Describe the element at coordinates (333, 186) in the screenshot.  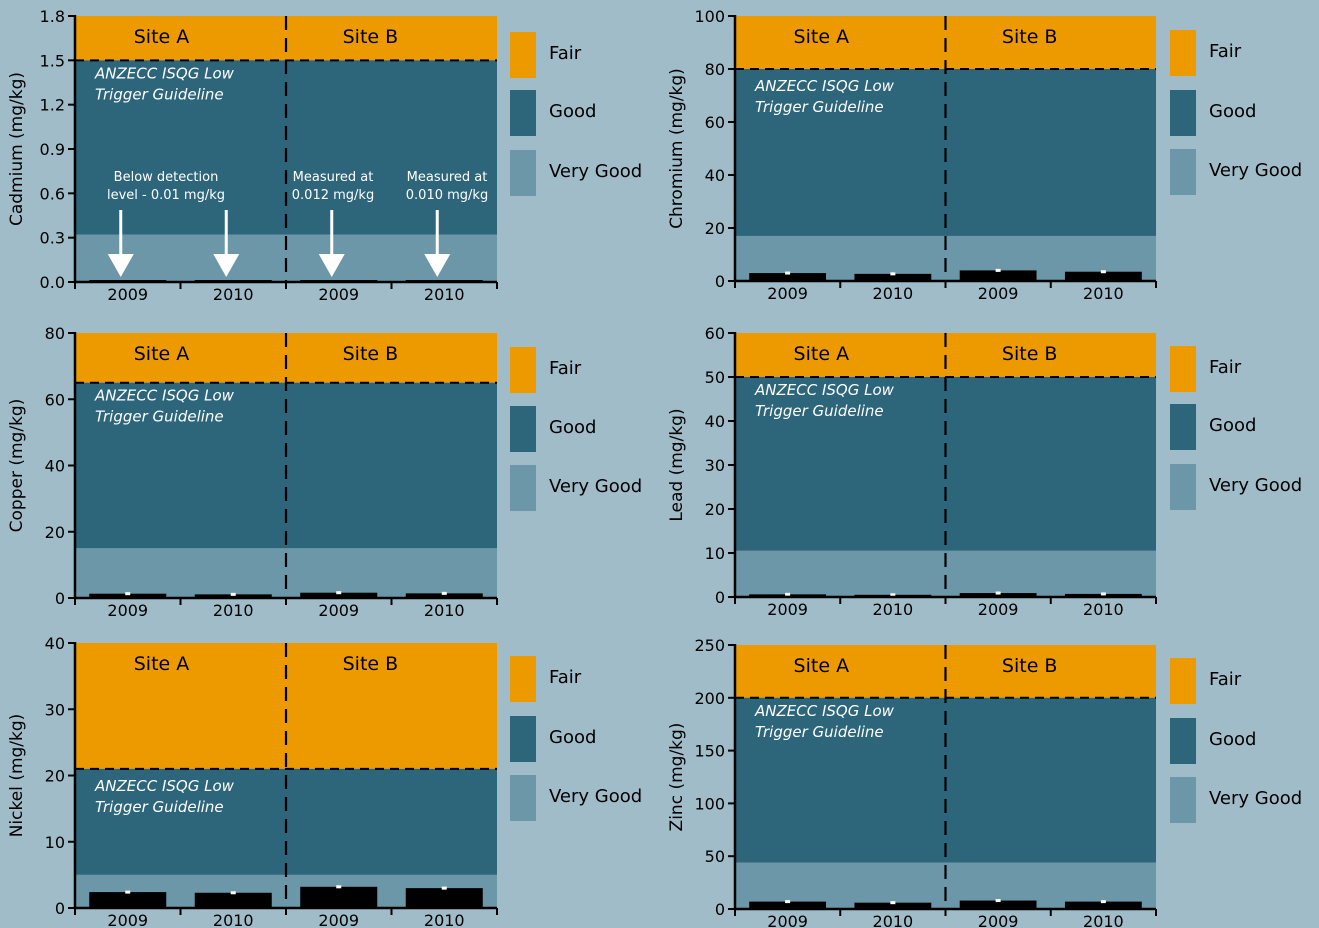
I see `annotation-text: Measured at 0.012 mg/kg` at that location.